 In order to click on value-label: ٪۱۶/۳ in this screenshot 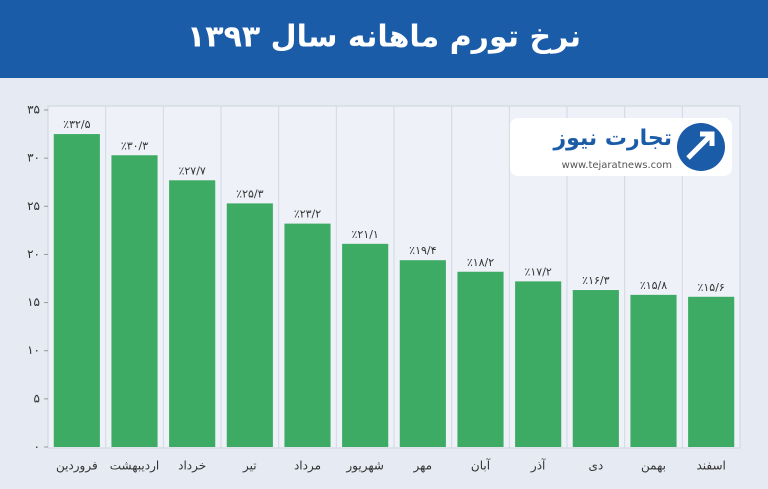, I will do `click(595, 280)`.